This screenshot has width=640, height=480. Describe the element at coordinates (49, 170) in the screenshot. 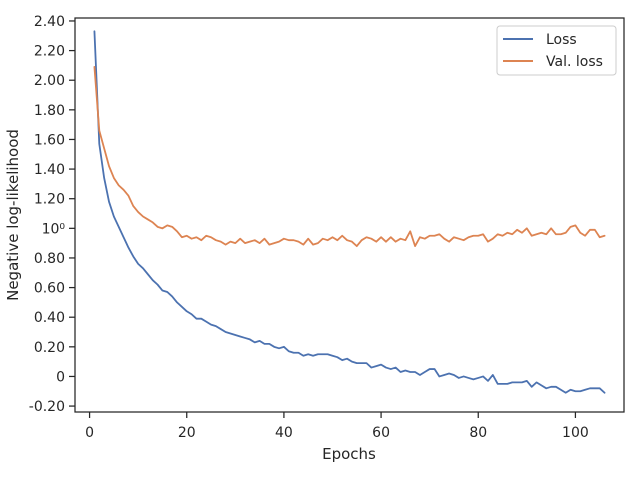

I see `y-tick-label: 1.40` at that location.